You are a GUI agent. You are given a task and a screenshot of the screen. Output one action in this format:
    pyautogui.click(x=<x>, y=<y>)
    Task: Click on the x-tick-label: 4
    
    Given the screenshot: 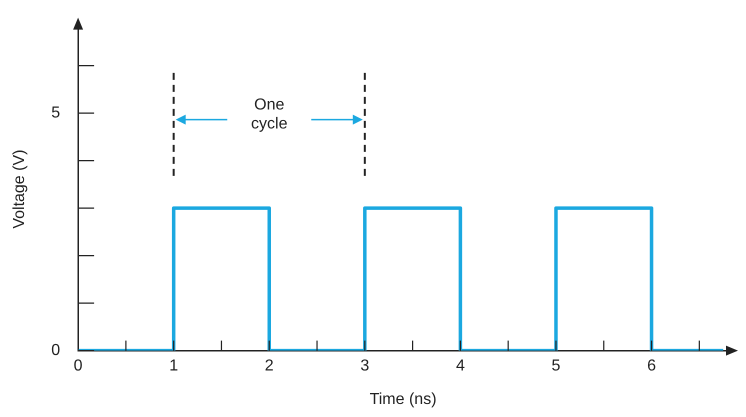 What is the action you would take?
    pyautogui.click(x=460, y=366)
    